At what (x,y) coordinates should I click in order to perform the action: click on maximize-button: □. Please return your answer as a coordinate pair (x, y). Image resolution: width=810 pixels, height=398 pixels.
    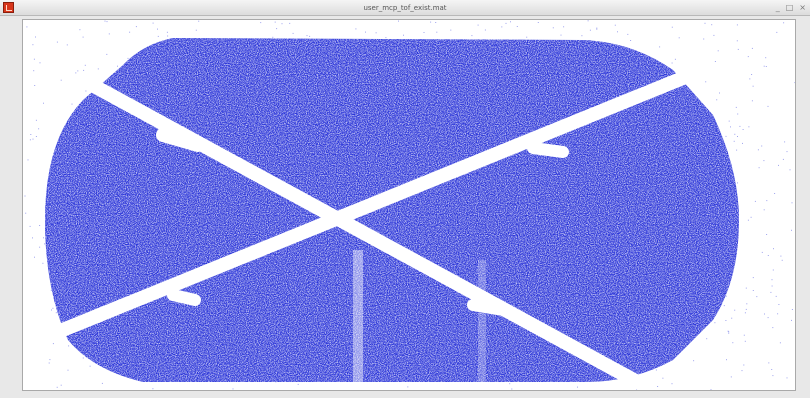
    Looking at the image, I should click on (789, 7).